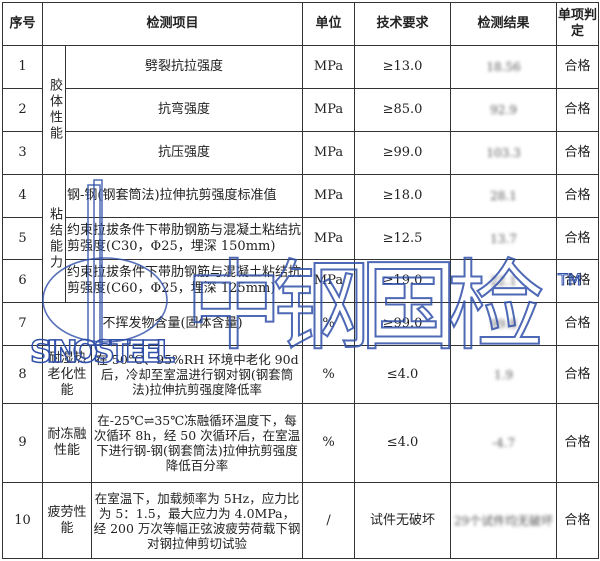 The image size is (600, 561). I want to click on test-item: 约束拉拔条件下带肋钢筋与混凝土粘结抗剪强度(C30，Φ25，埋深 150mm), so click(184, 238).